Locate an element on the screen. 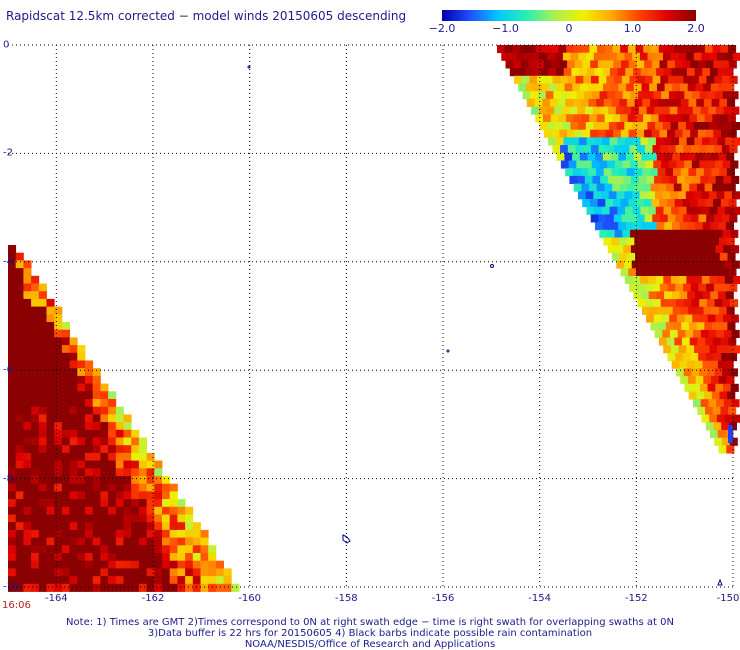  colorbar-tick: 0 is located at coordinates (569, 28).